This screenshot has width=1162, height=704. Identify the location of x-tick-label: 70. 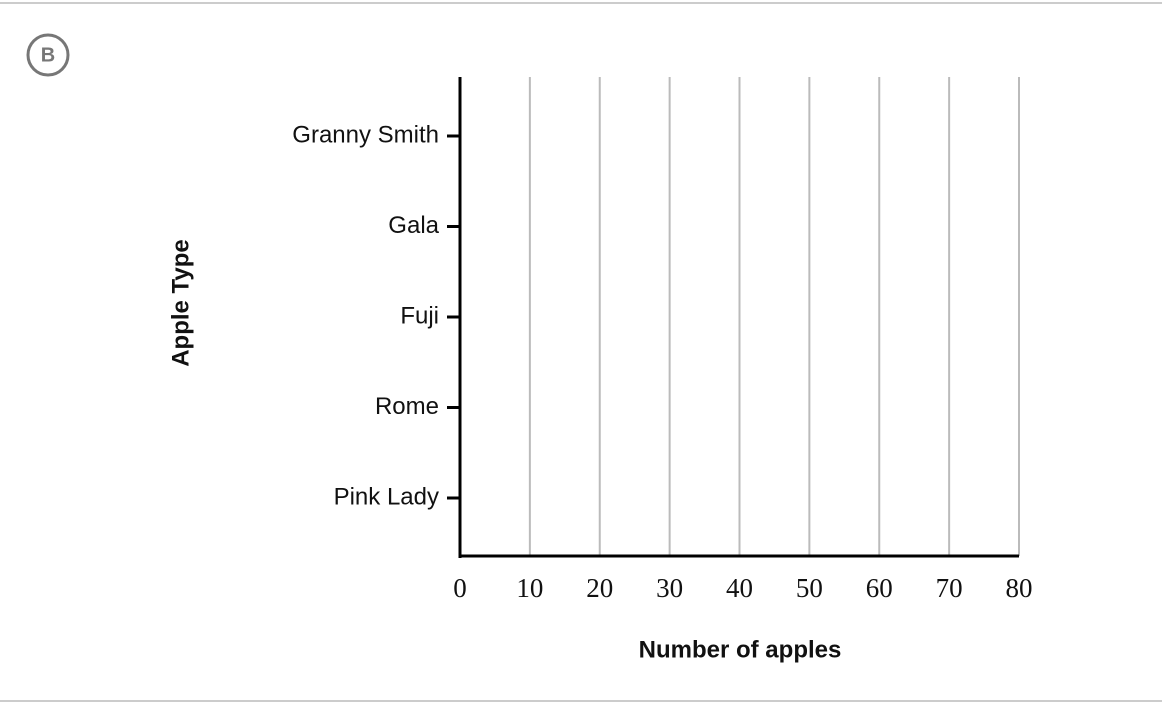
(949, 588).